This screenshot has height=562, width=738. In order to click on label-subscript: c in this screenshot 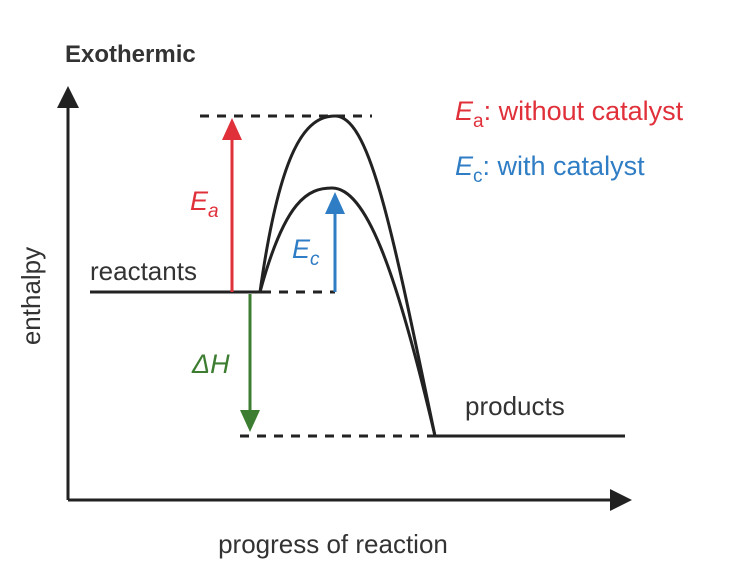, I will do `click(315, 259)`.